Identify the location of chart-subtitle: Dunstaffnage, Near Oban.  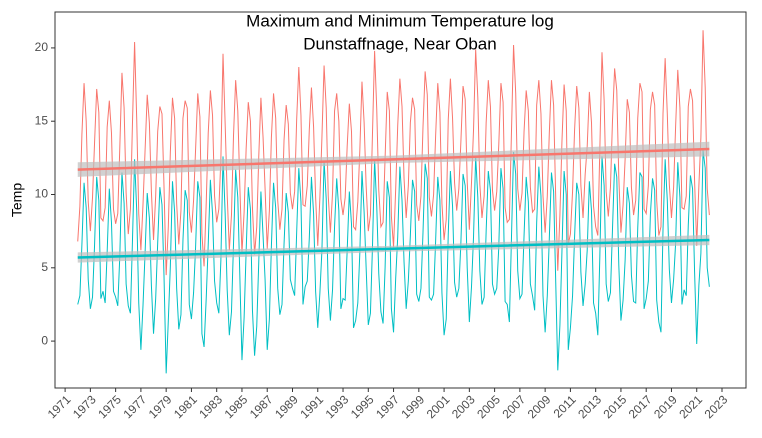
(399, 43).